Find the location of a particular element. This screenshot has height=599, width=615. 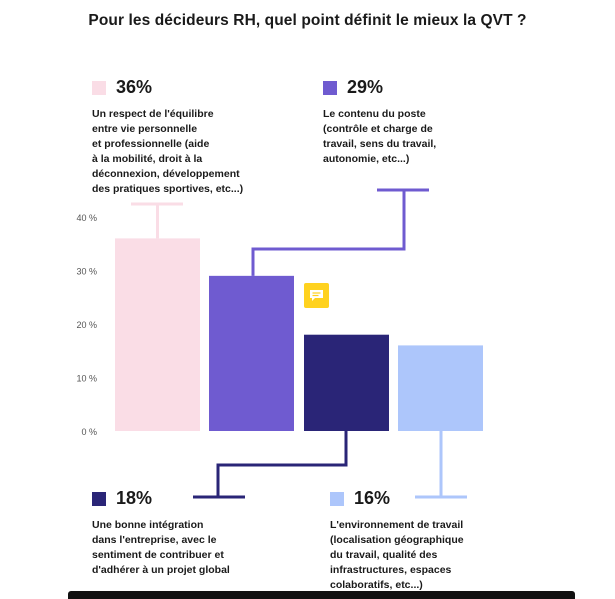

desc-line: Une bonne intégration is located at coordinates (148, 525).